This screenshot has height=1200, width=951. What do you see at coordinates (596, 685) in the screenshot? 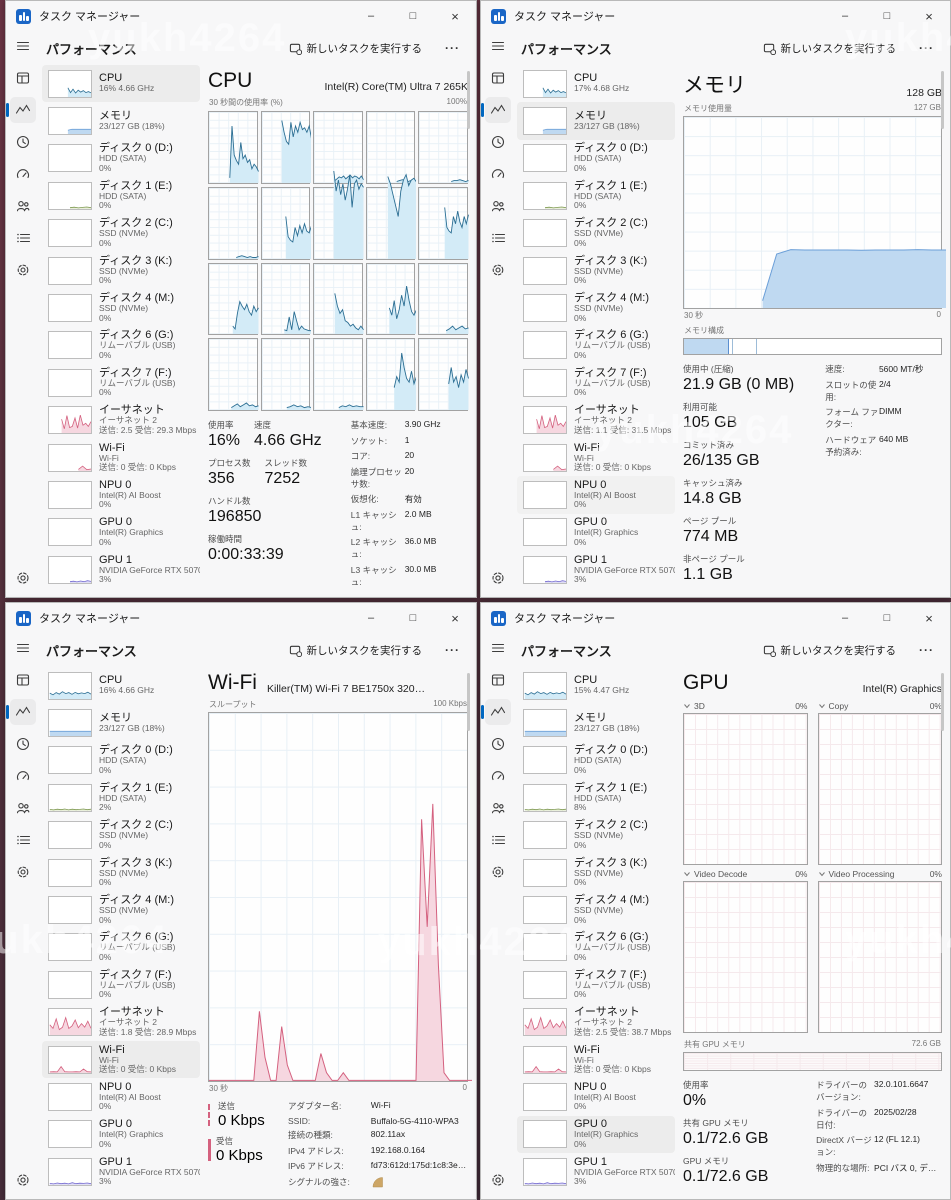
I see `sidebar-item-CPU: CPU 15% 4.47 GHz` at bounding box center [596, 685].